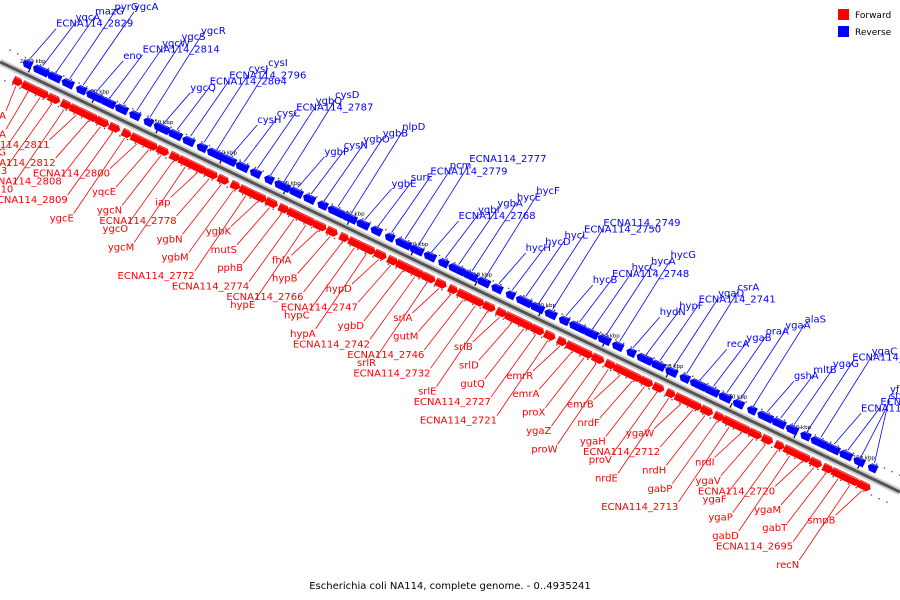 The height and width of the screenshot is (600, 900). I want to click on tick-label-3: 2860 kbp, so click(160, 123).